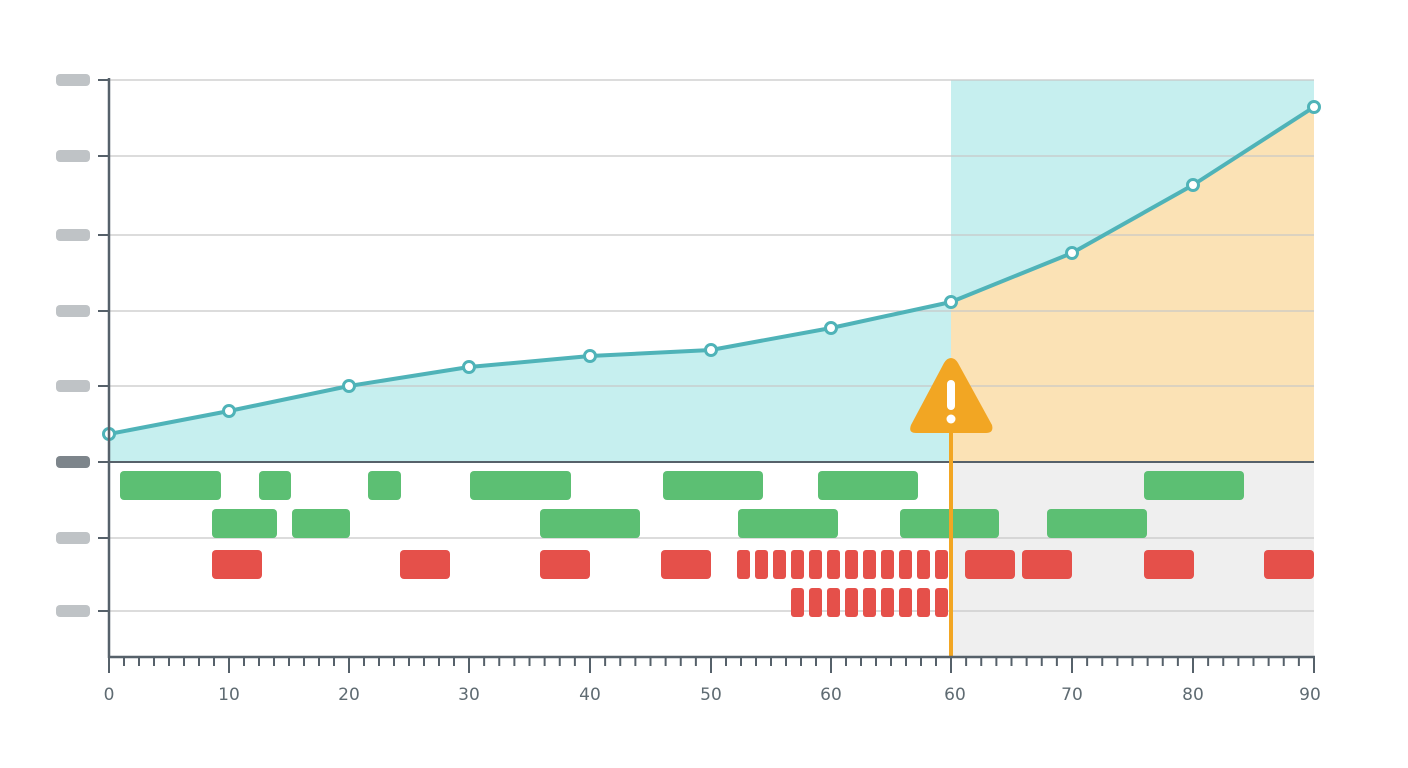 This screenshot has height=768, width=1408. What do you see at coordinates (951, 395) in the screenshot?
I see `warning-triangle-icon` at bounding box center [951, 395].